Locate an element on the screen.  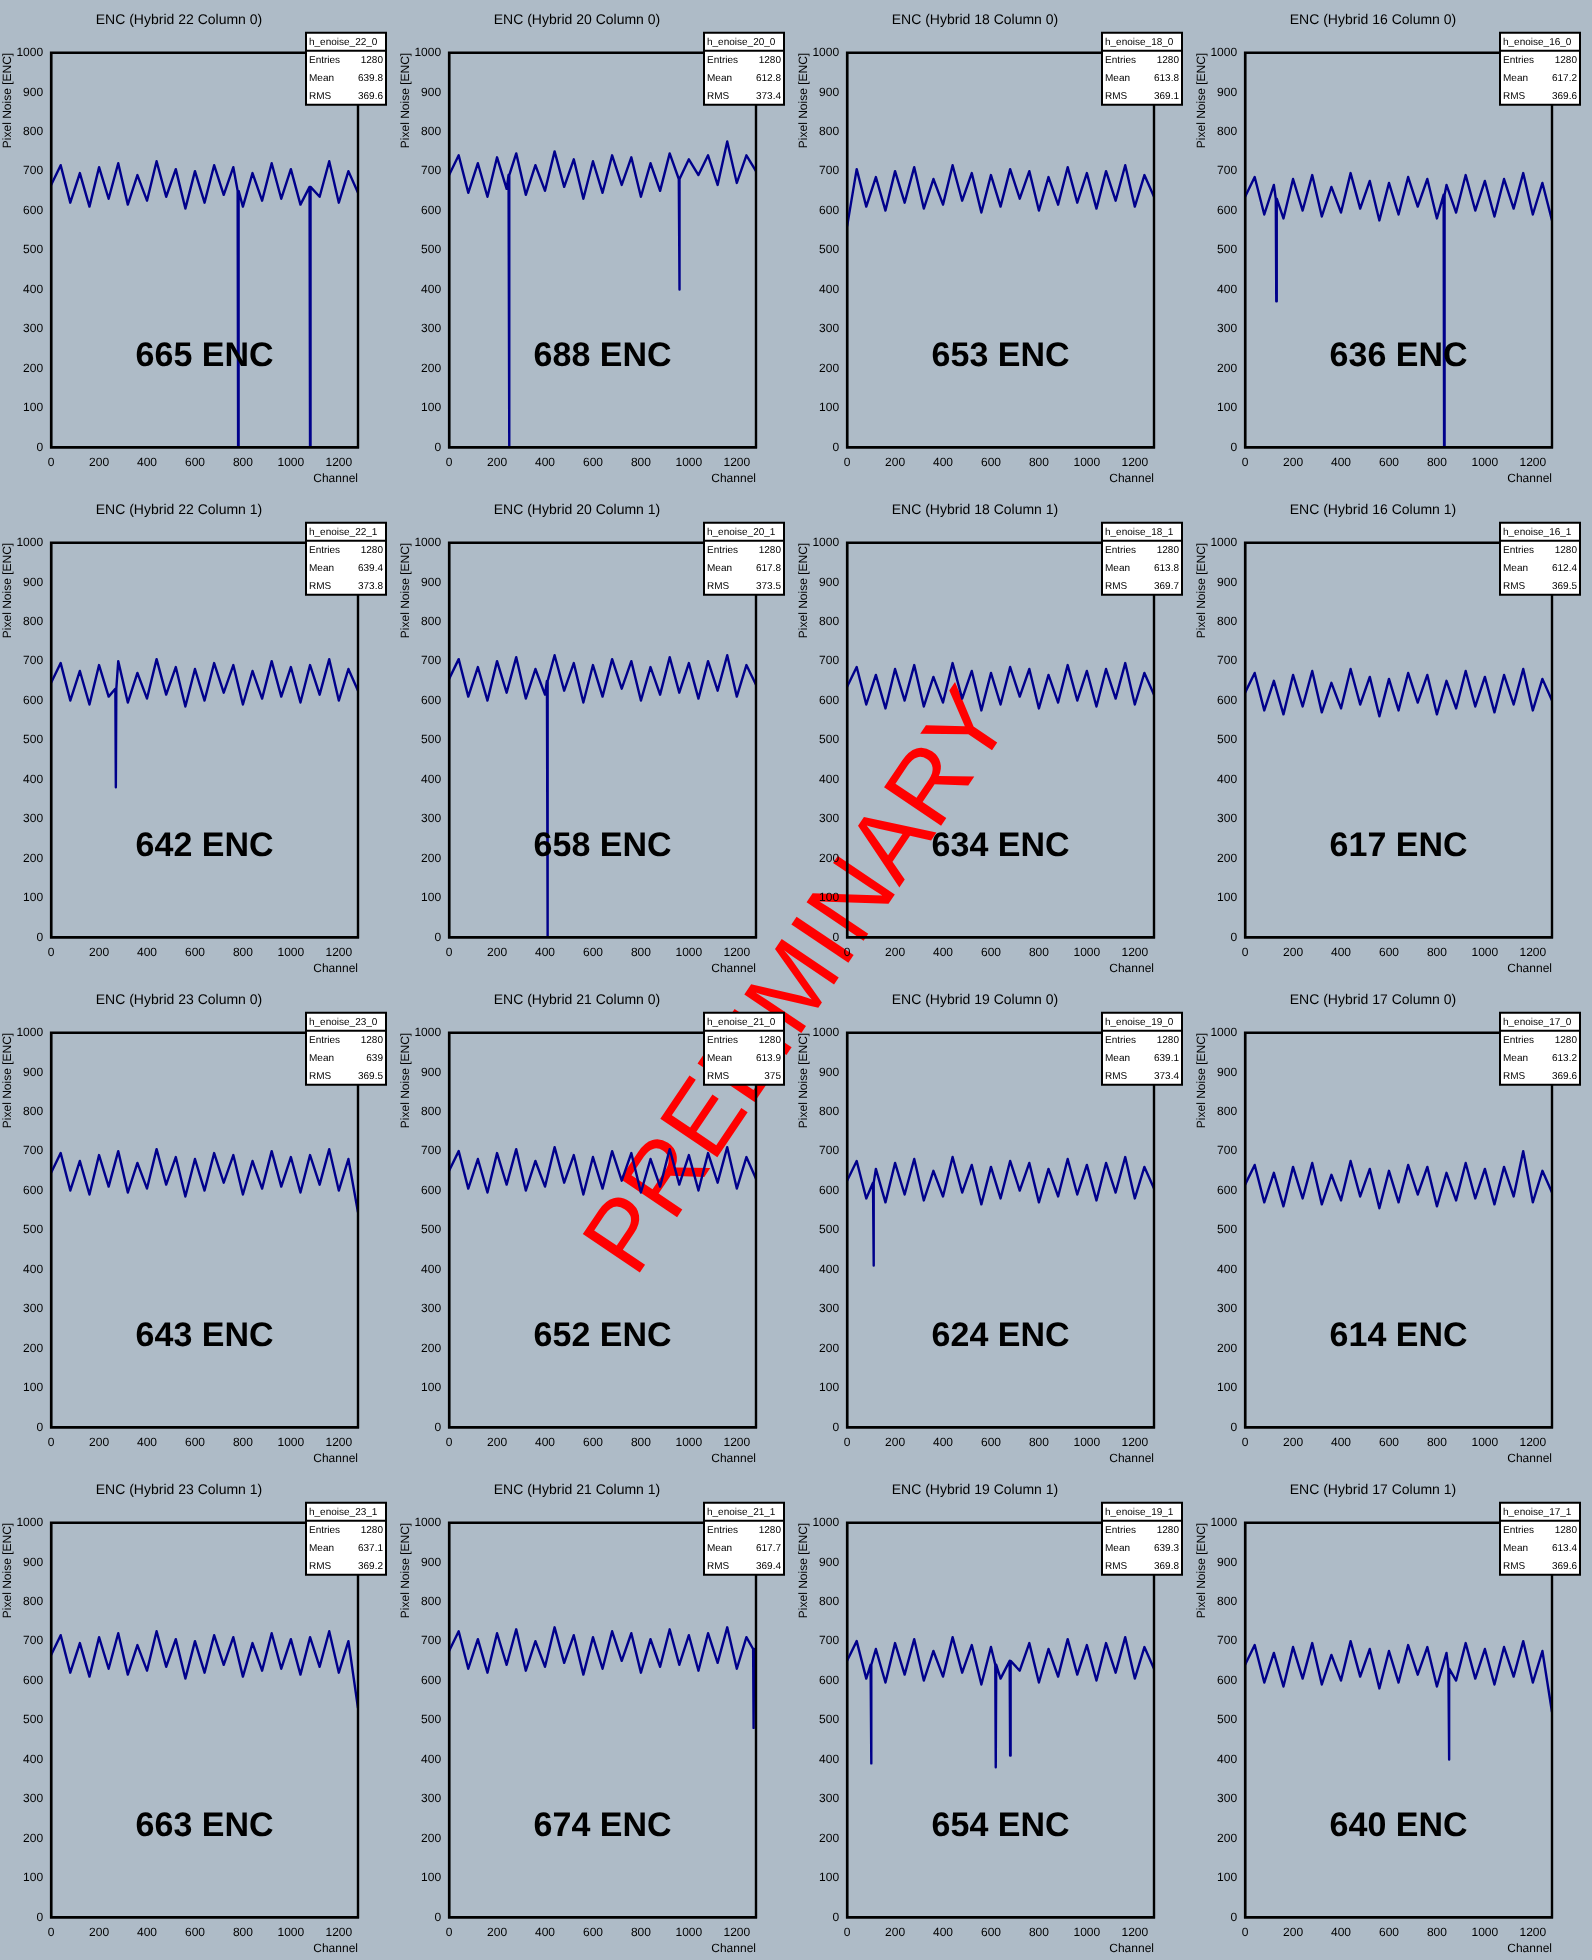
annotation: 652 ENC is located at coordinates (602, 1334).